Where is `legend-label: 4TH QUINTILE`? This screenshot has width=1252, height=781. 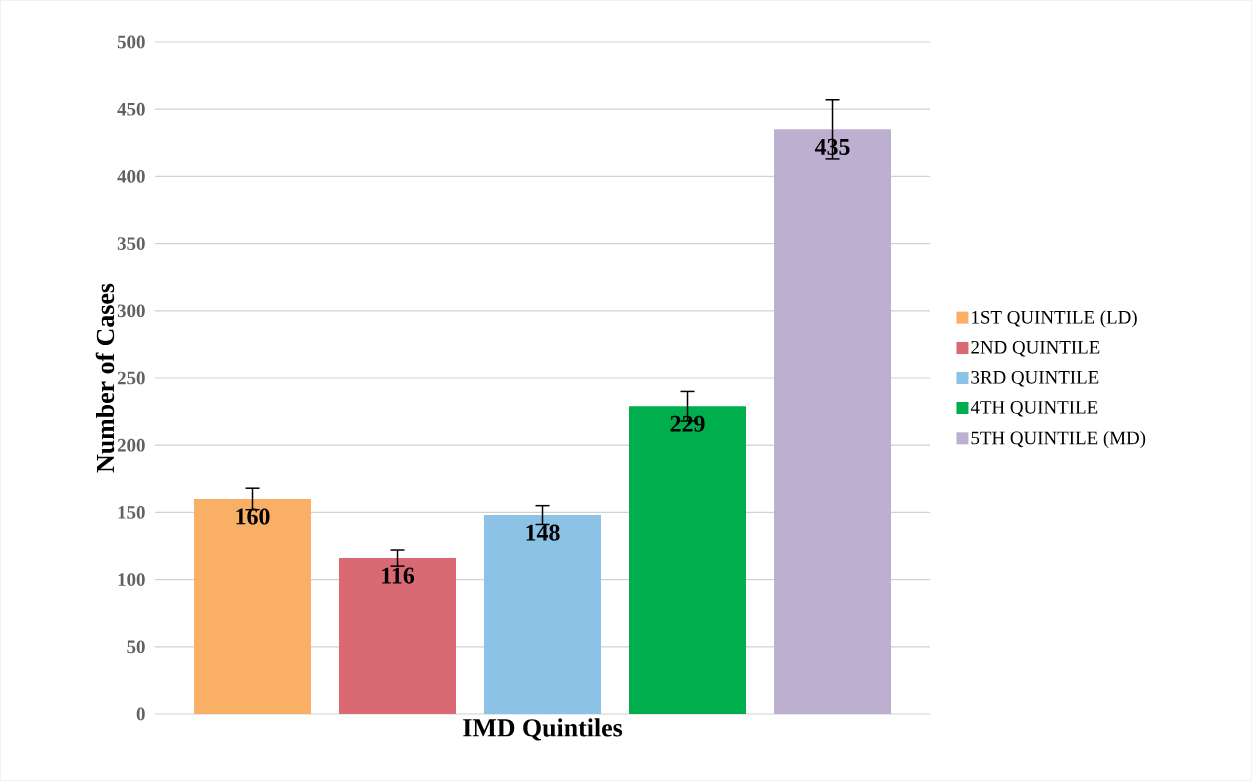 legend-label: 4TH QUINTILE is located at coordinates (1034, 408).